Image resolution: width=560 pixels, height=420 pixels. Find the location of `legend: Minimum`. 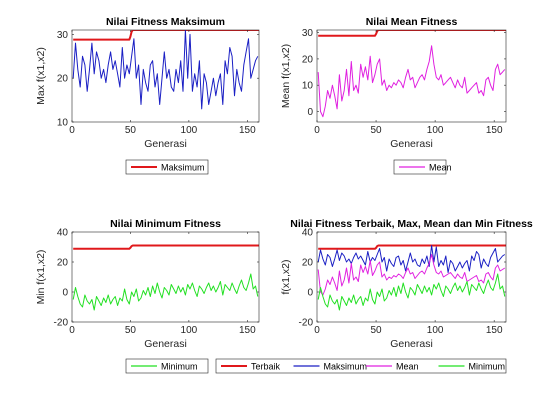

legend: Minimum is located at coordinates (167, 366).